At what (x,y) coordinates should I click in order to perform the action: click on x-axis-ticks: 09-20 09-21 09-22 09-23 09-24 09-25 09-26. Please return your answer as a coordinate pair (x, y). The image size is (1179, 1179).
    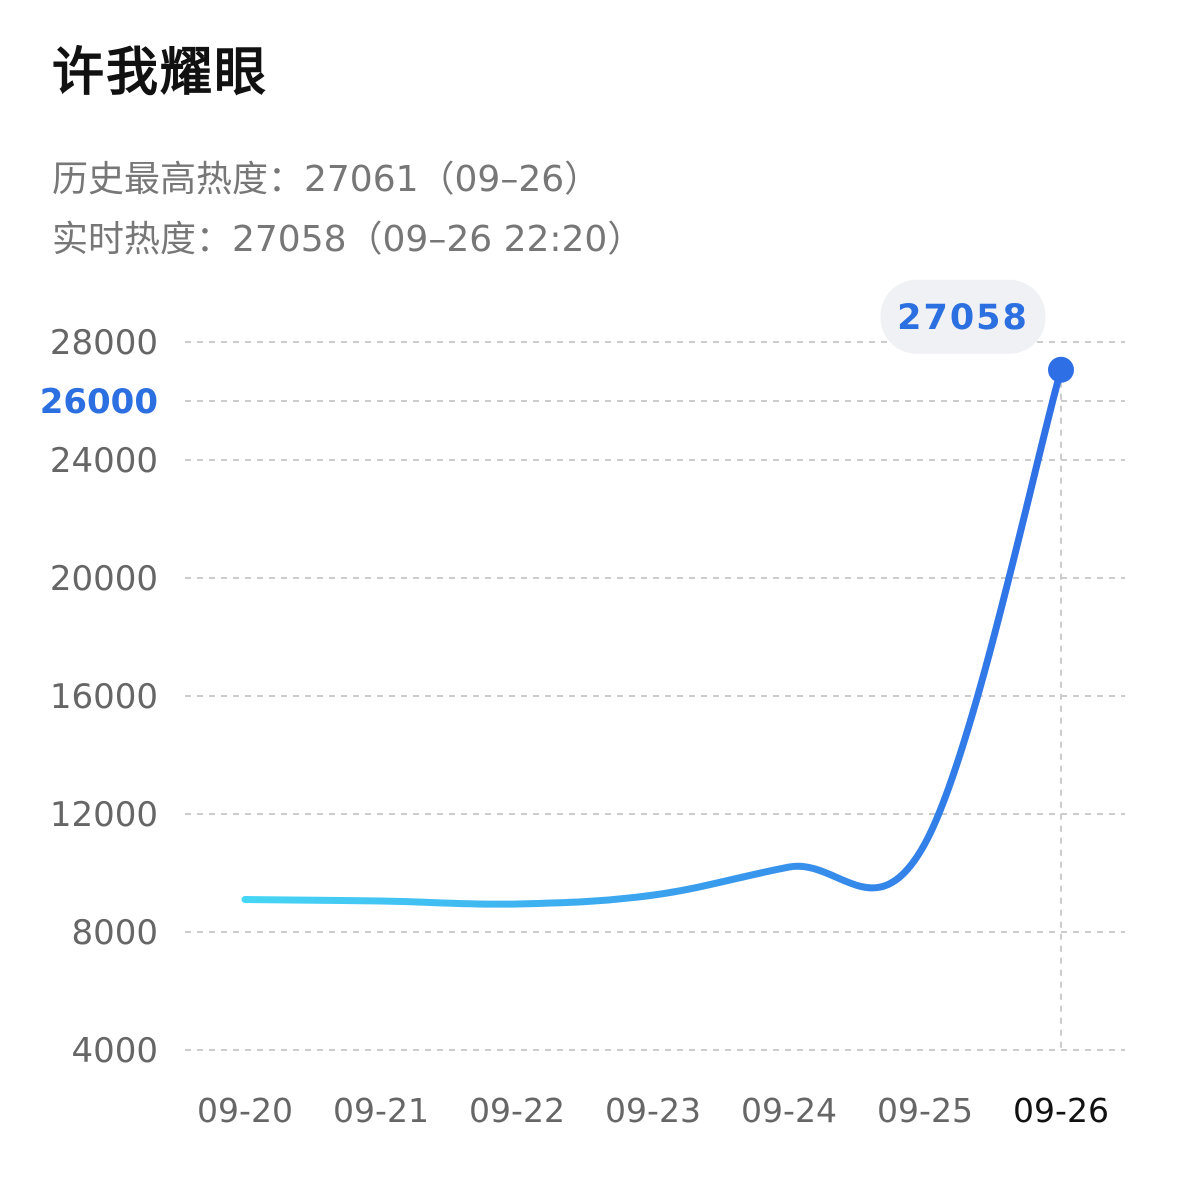
    Looking at the image, I should click on (653, 1110).